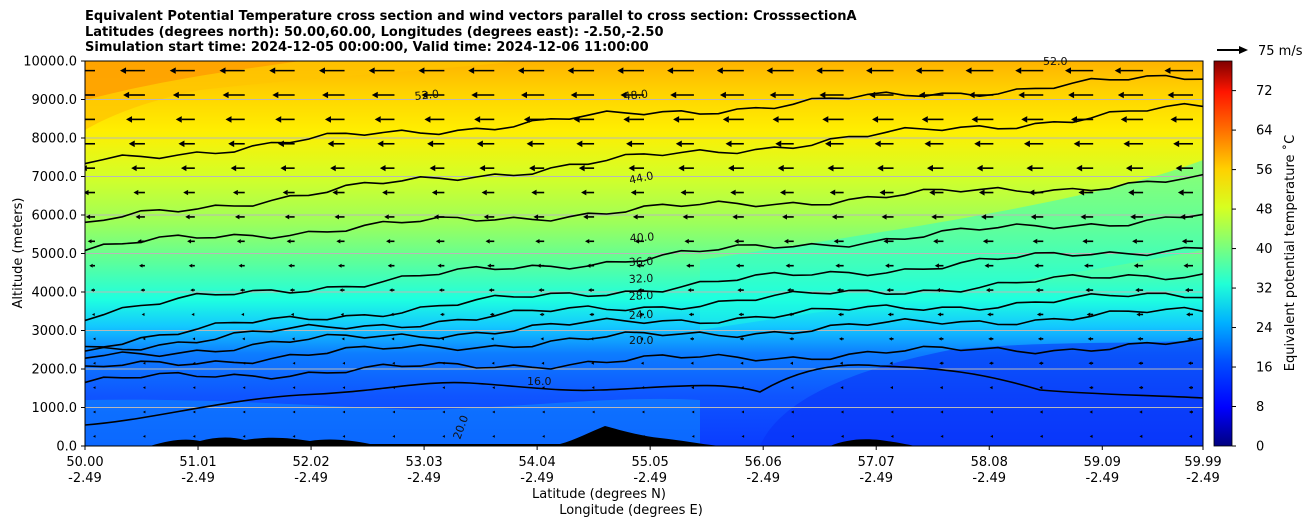  What do you see at coordinates (599, 494) in the screenshot?
I see `x-axis-label: Latitude (degrees N)` at bounding box center [599, 494].